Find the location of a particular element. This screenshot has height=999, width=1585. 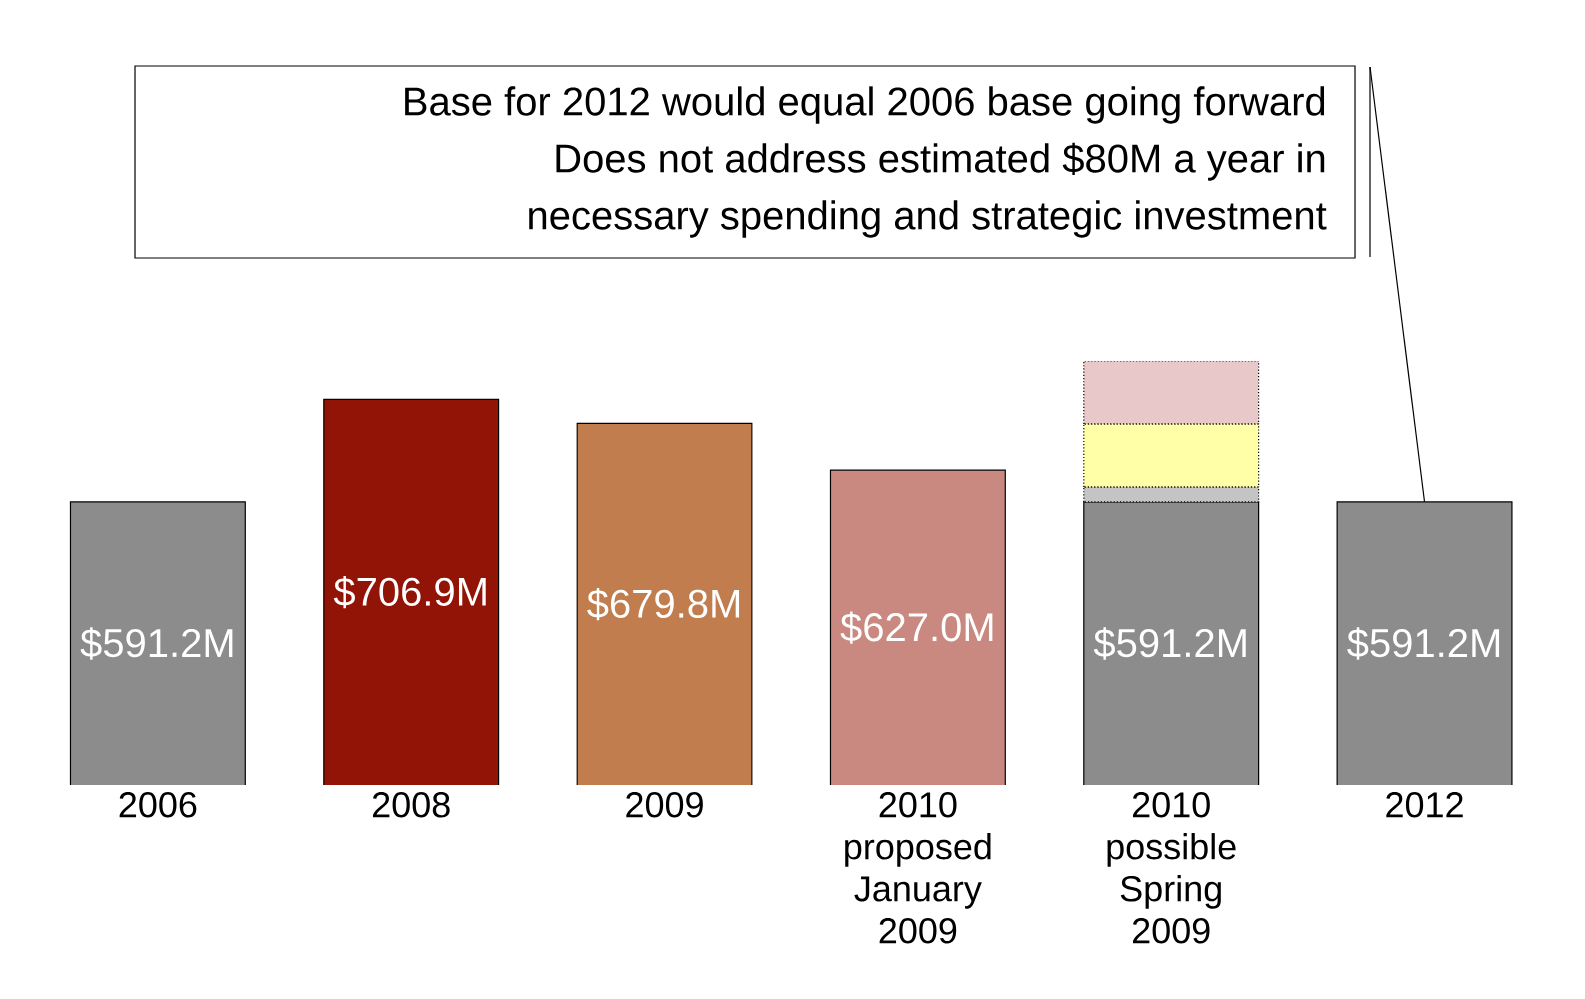

annotation: Base for 2012 would equal 2006 base going forward is located at coordinates (865, 105).